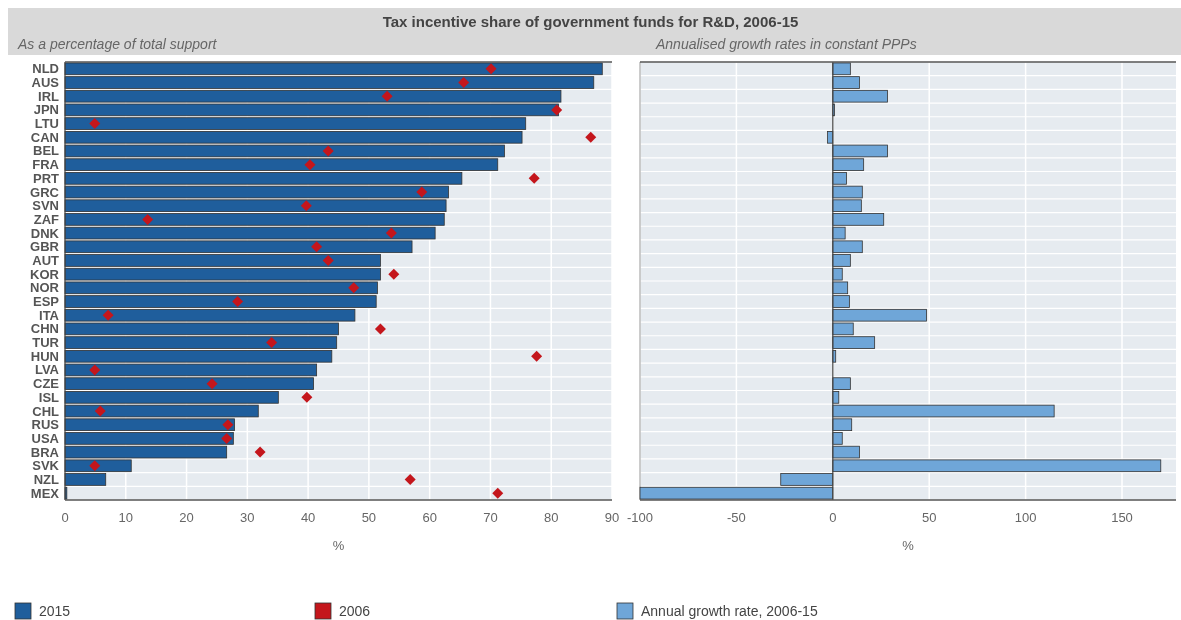 Image resolution: width=1181 pixels, height=620 pixels. What do you see at coordinates (45, 493) in the screenshot?
I see `y-tick-label: MEX` at bounding box center [45, 493].